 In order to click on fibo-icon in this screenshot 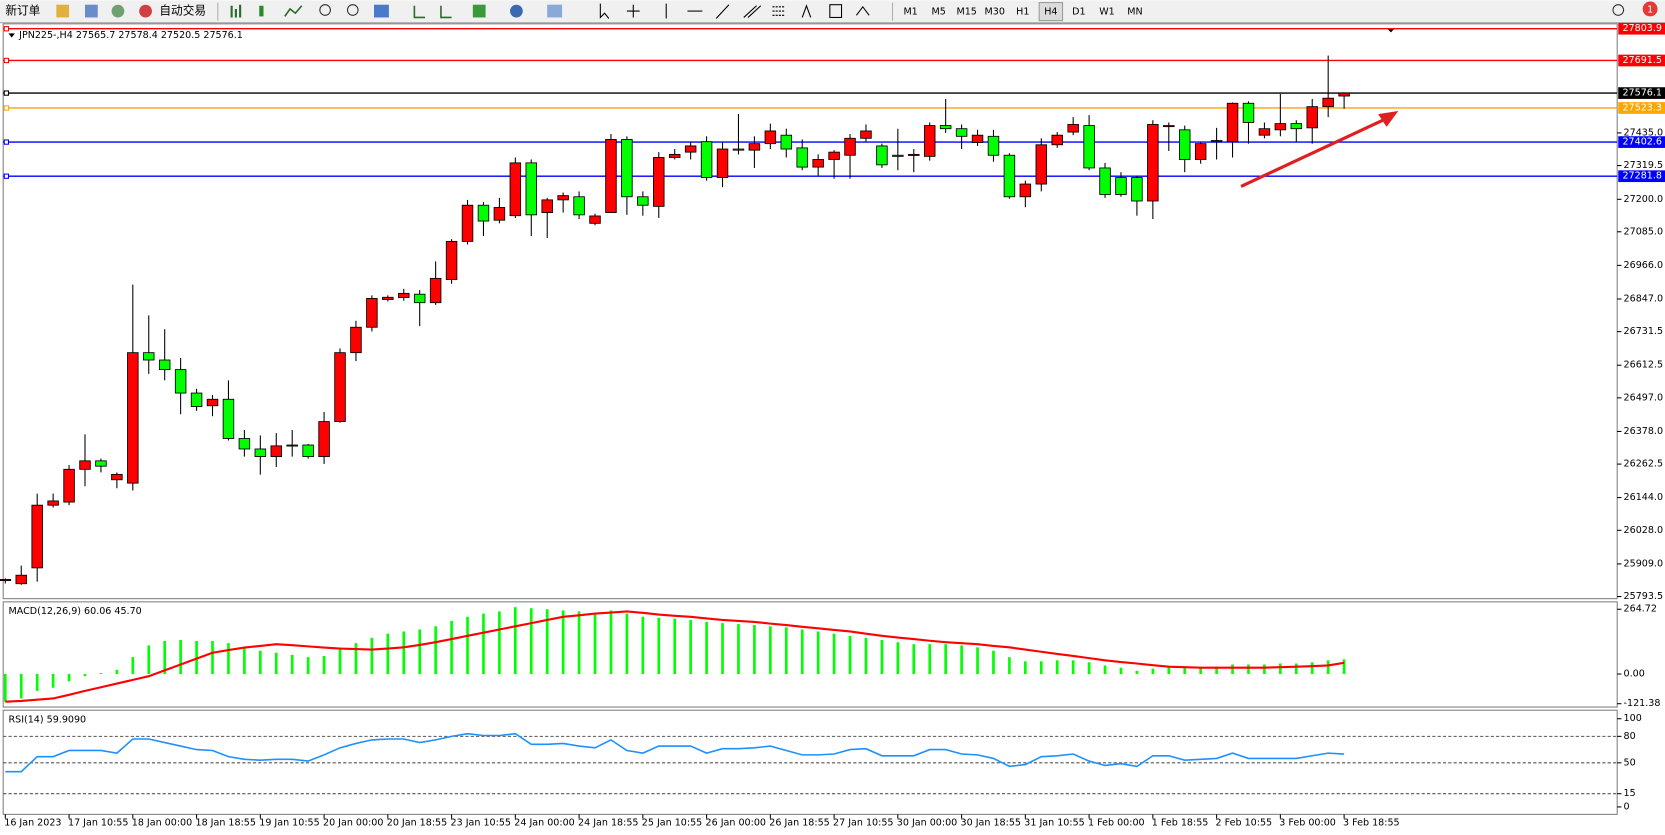, I will do `click(779, 11)`.